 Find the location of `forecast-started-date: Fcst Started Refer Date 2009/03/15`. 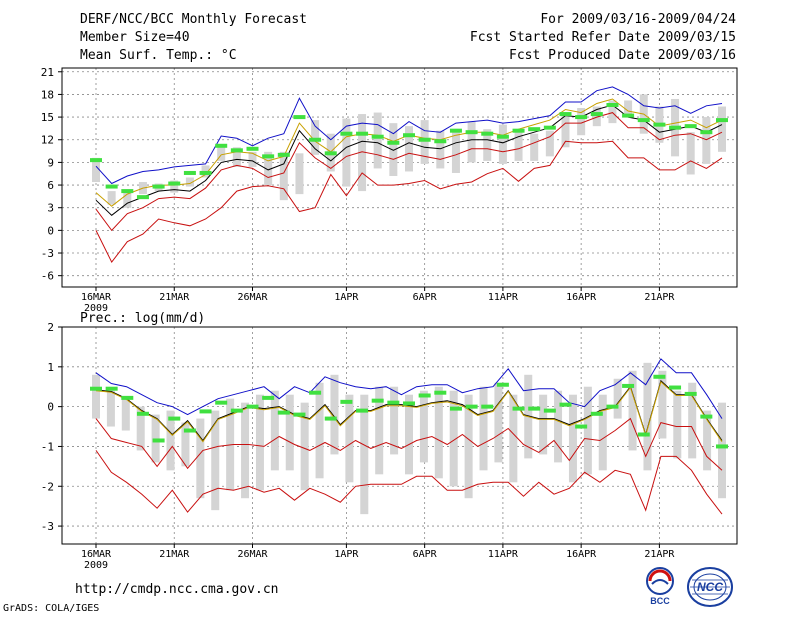

forecast-started-date: Fcst Started Refer Date 2009/03/15 is located at coordinates (602, 37).